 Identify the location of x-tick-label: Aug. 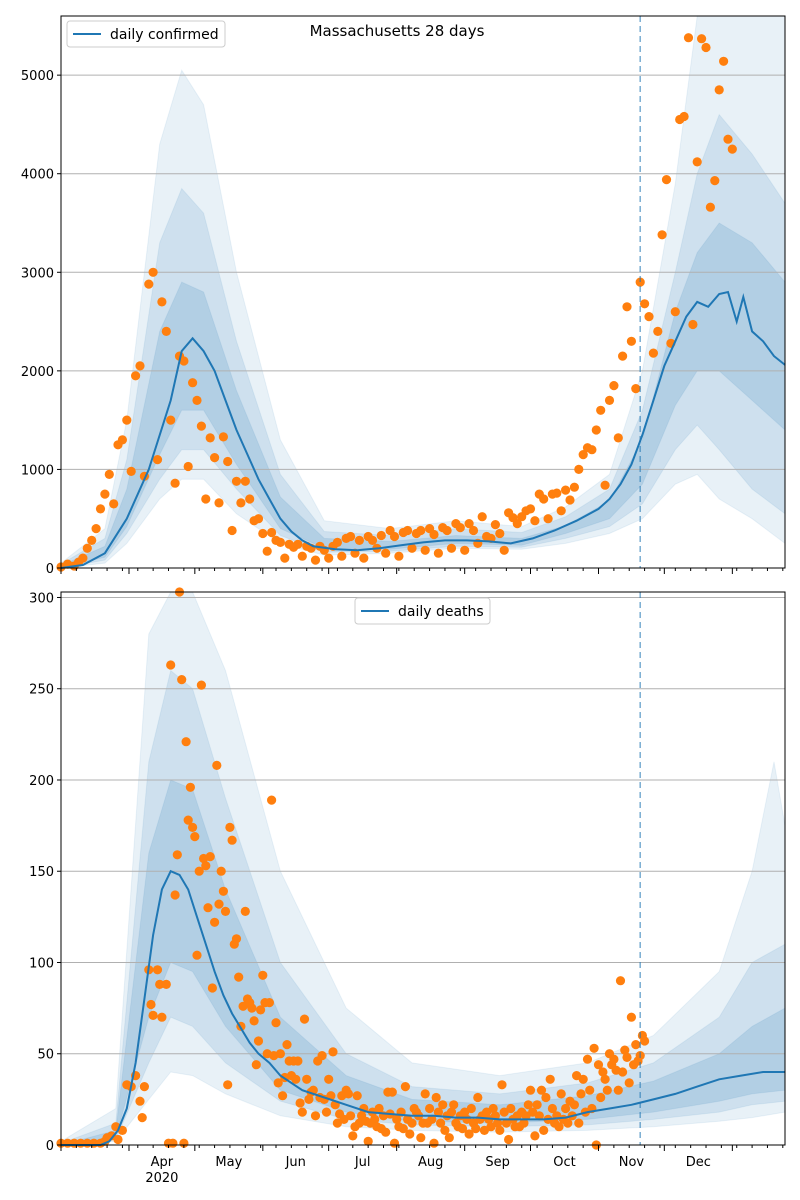
(430, 1162).